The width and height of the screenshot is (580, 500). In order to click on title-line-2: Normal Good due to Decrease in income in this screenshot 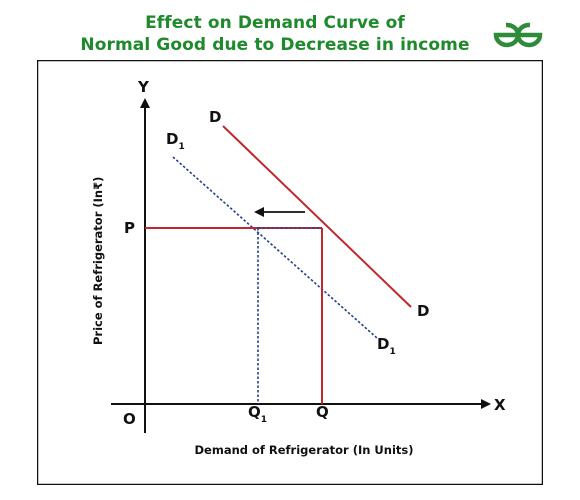, I will do `click(275, 45)`.